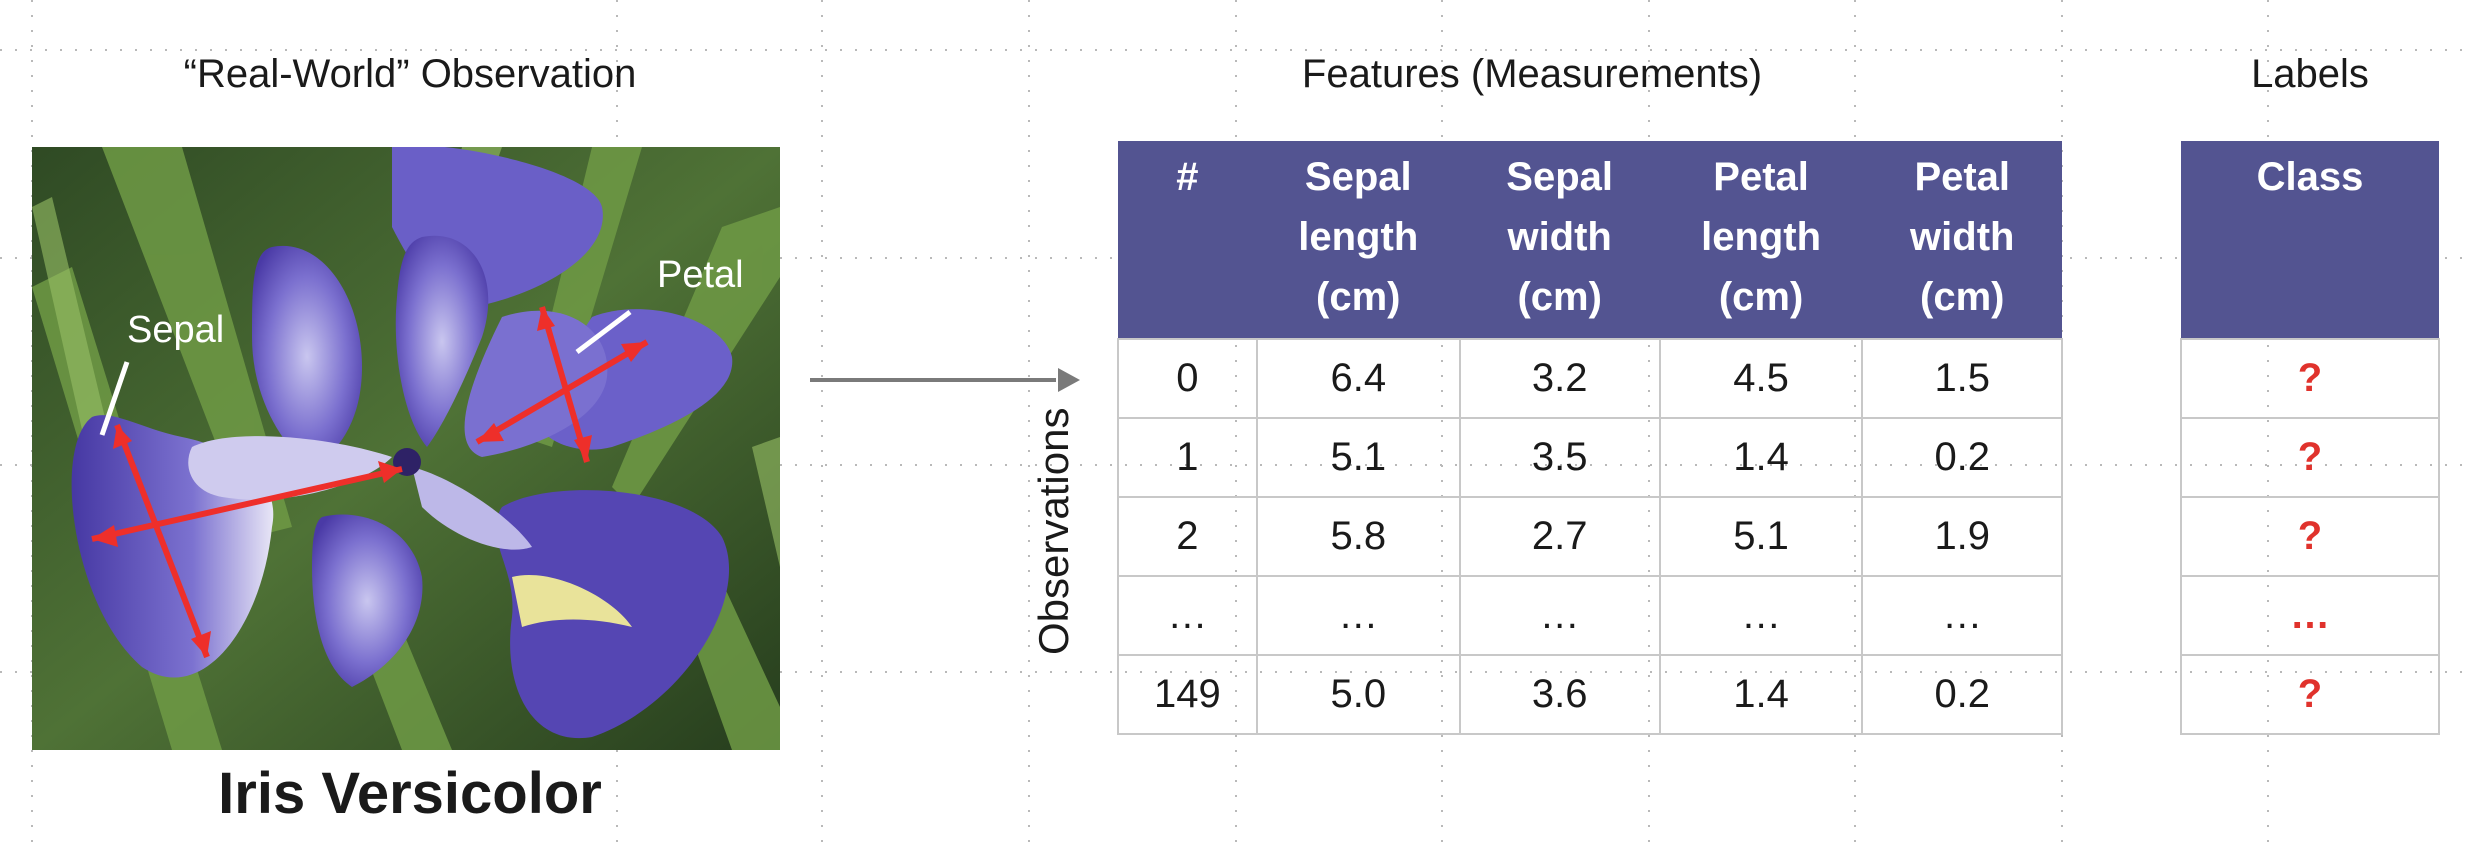 The width and height of the screenshot is (2472, 848). I want to click on labels-table: Class ???…?, so click(2310, 438).